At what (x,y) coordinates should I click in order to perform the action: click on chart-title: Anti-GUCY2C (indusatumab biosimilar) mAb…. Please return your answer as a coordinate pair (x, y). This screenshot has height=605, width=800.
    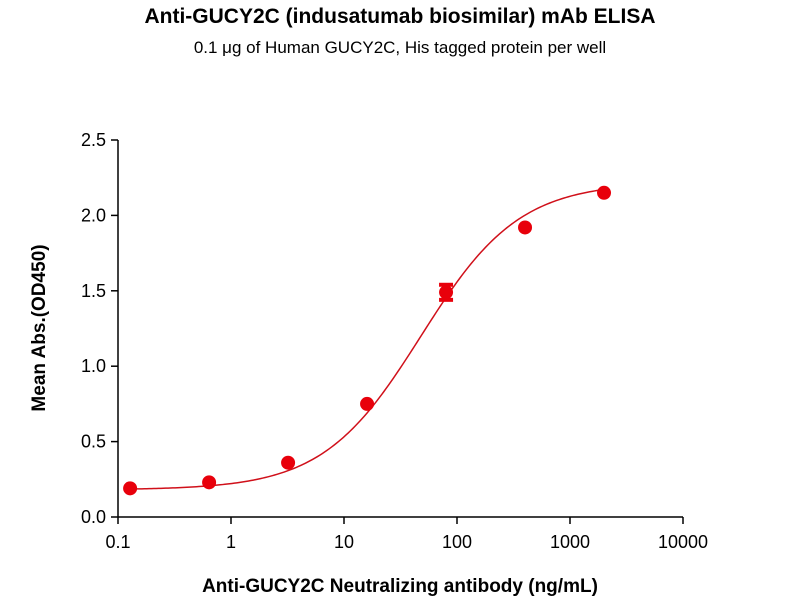
    Looking at the image, I should click on (399, 16).